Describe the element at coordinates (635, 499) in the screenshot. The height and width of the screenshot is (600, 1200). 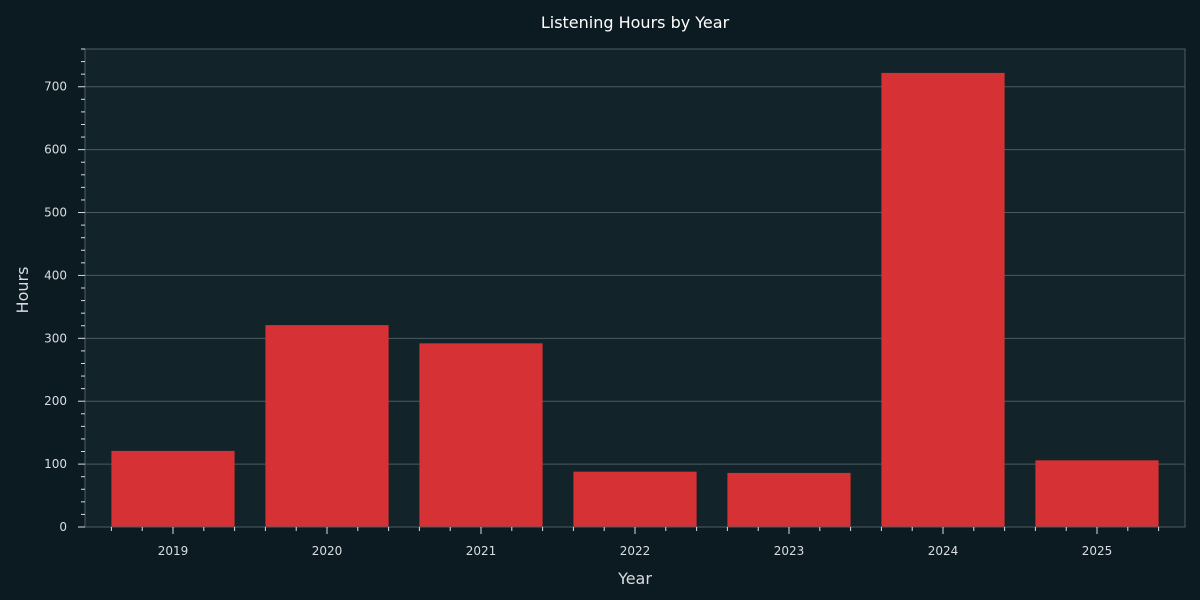
I see `bar-2022` at that location.